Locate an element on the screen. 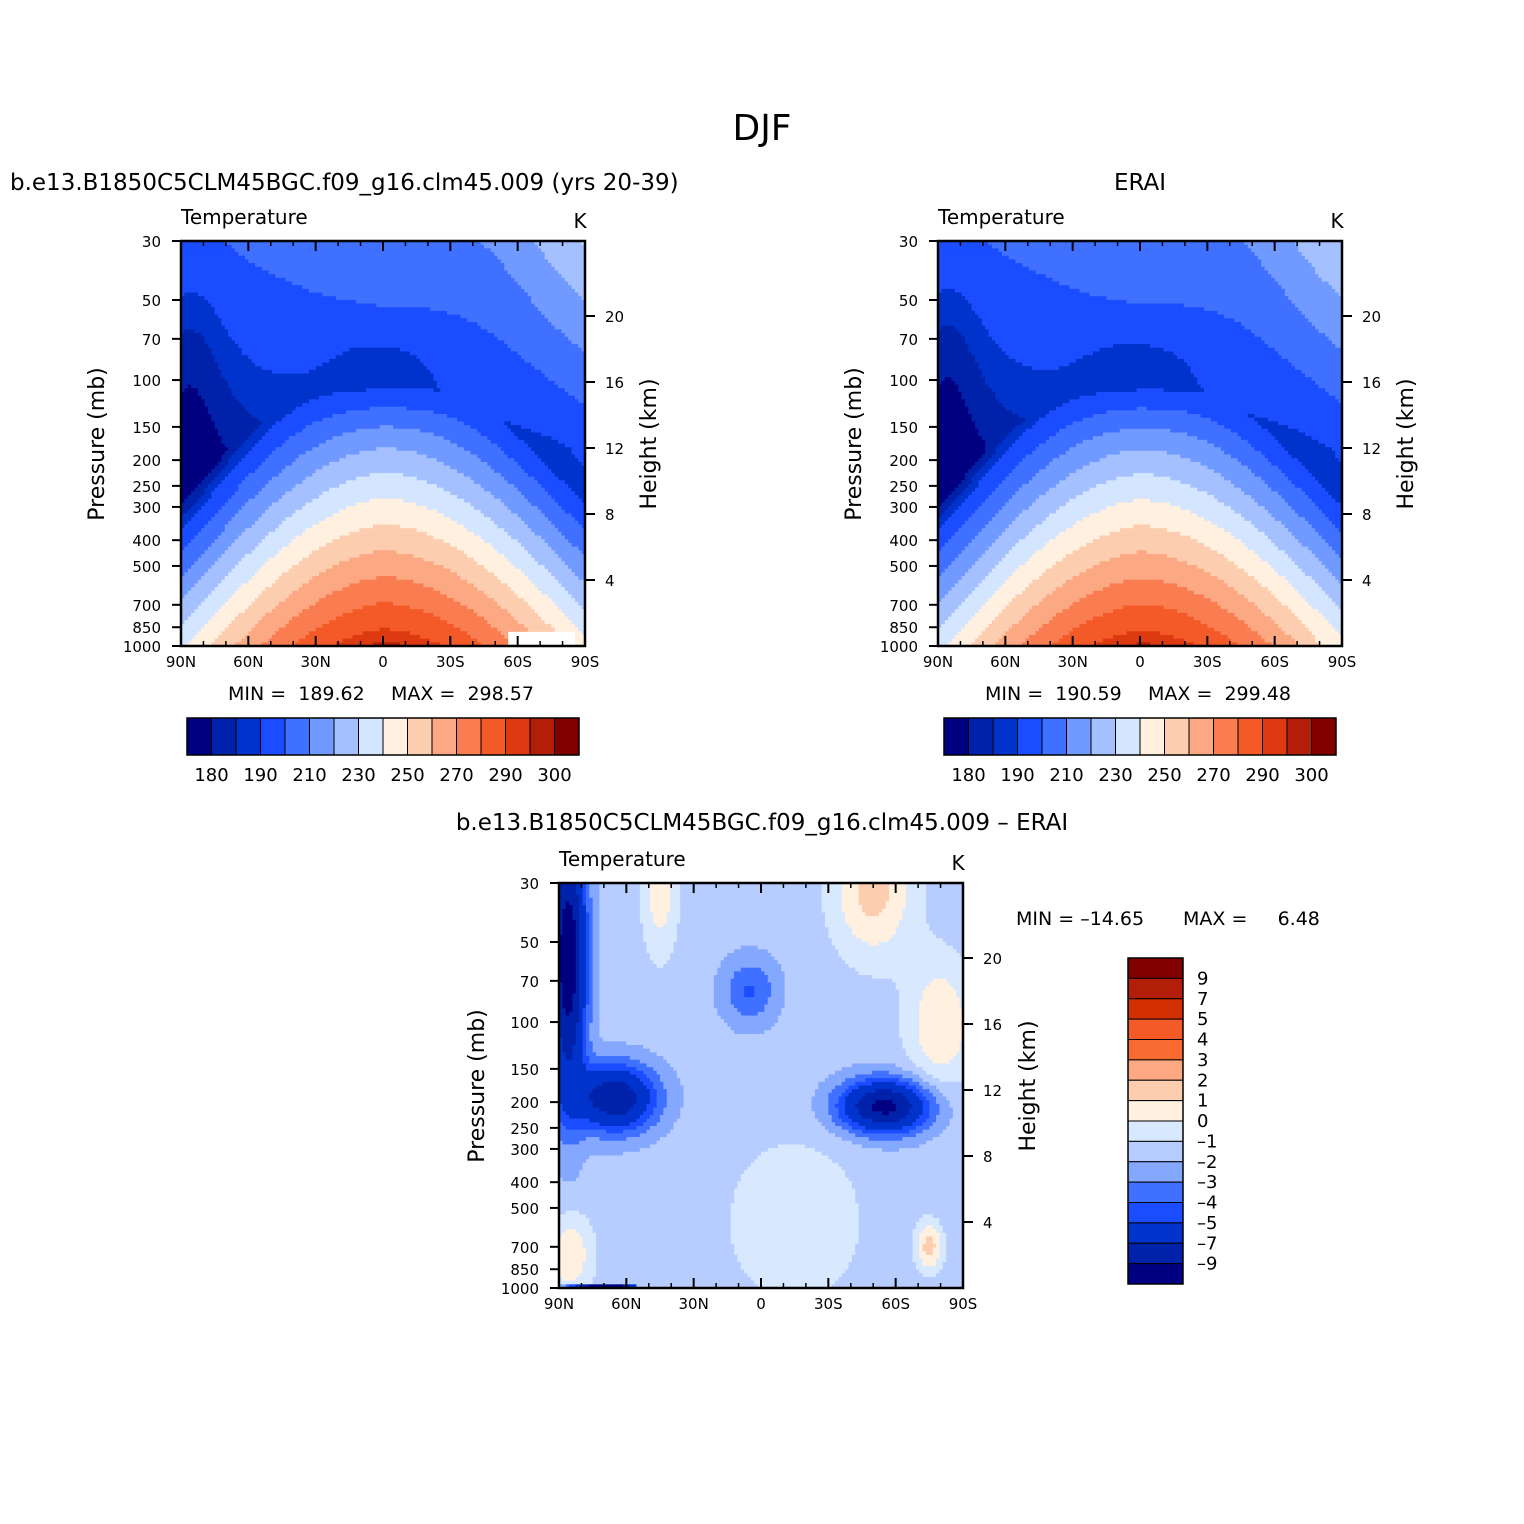 Image resolution: width=1524 pixels, height=1524 pixels. x-tick-label: 90S is located at coordinates (963, 1304).